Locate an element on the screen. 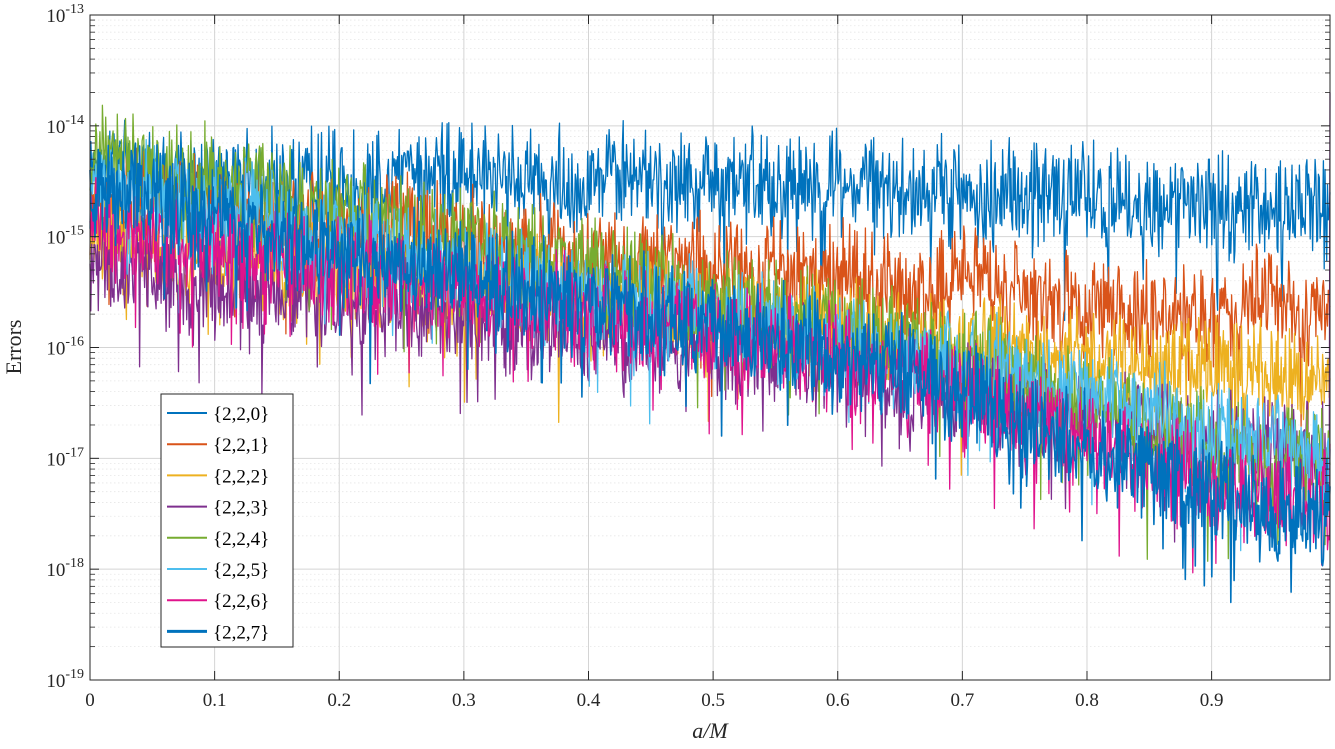 Image resolution: width=1335 pixels, height=749 pixels. y-tick-label: 10-15 is located at coordinates (65, 236).